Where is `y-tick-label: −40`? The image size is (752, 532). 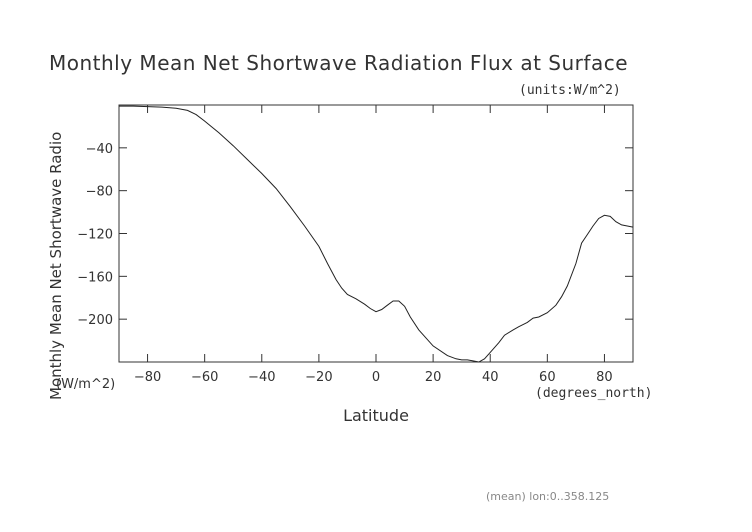
y-tick-label: −40 is located at coordinates (99, 149).